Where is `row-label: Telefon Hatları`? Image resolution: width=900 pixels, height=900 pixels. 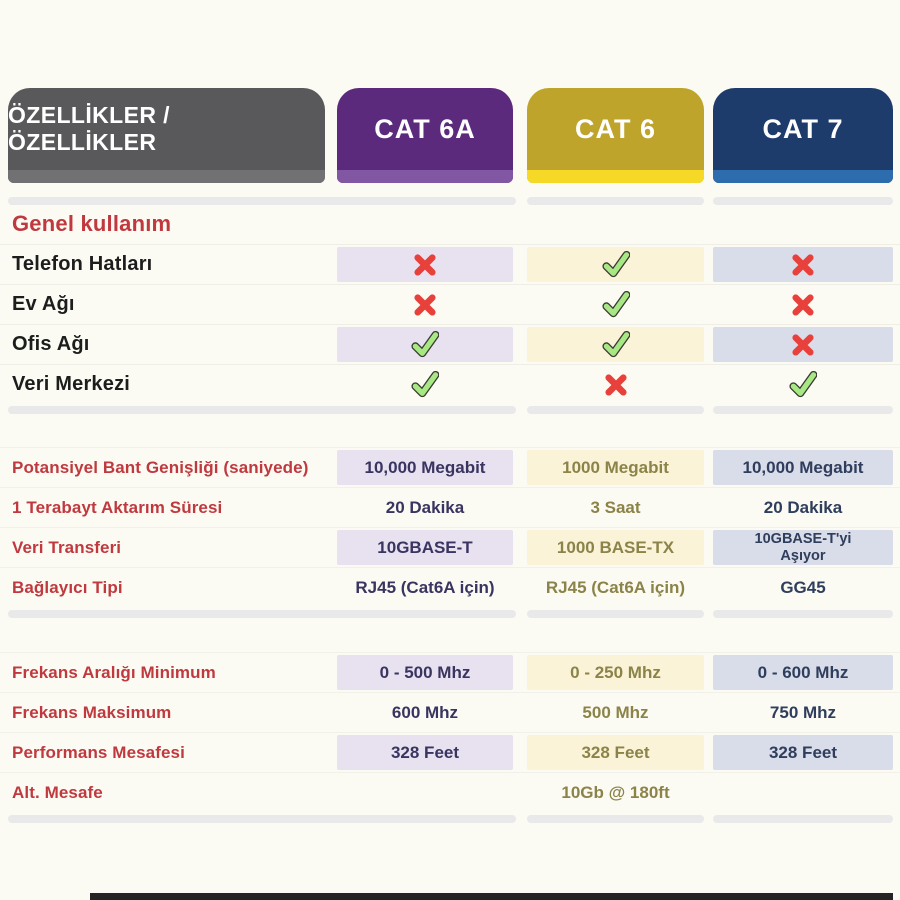 row-label: Telefon Hatları is located at coordinates (82, 264).